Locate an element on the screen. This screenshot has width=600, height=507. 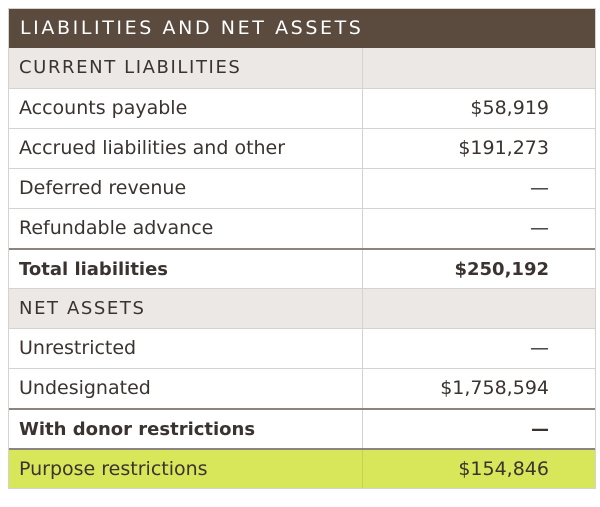
row-value: $191,273 is located at coordinates (503, 148).